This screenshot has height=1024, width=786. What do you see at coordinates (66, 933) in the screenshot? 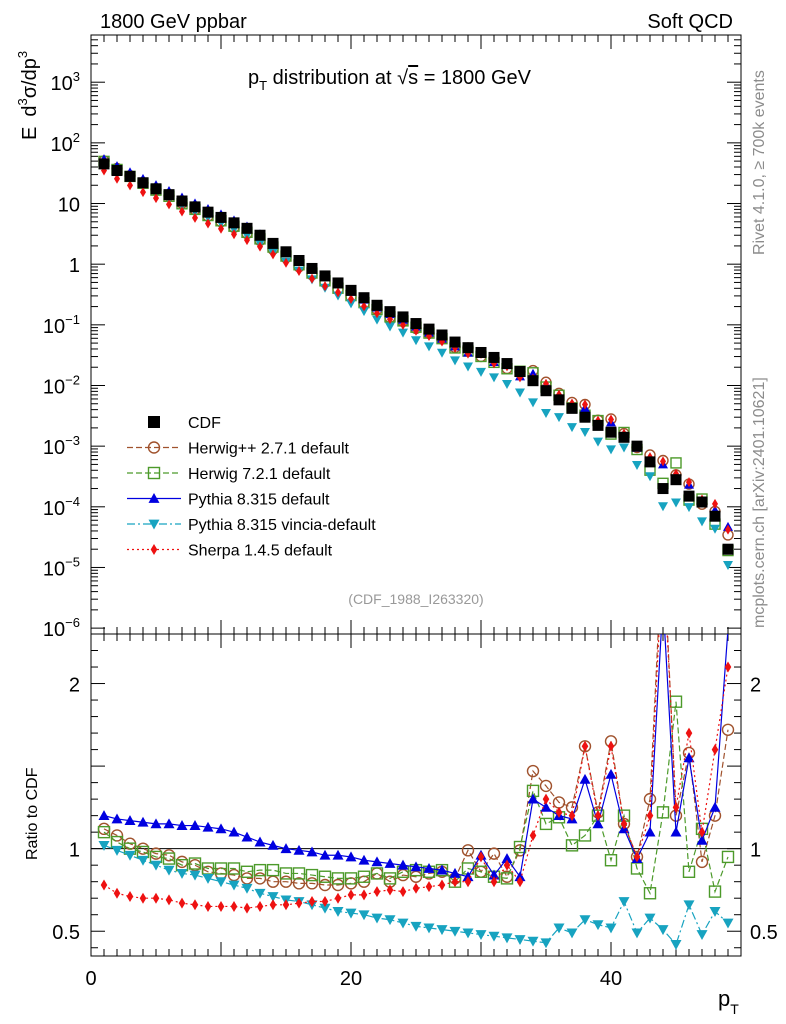
I see `ratio-tick-label-left: 0.5` at bounding box center [66, 933].